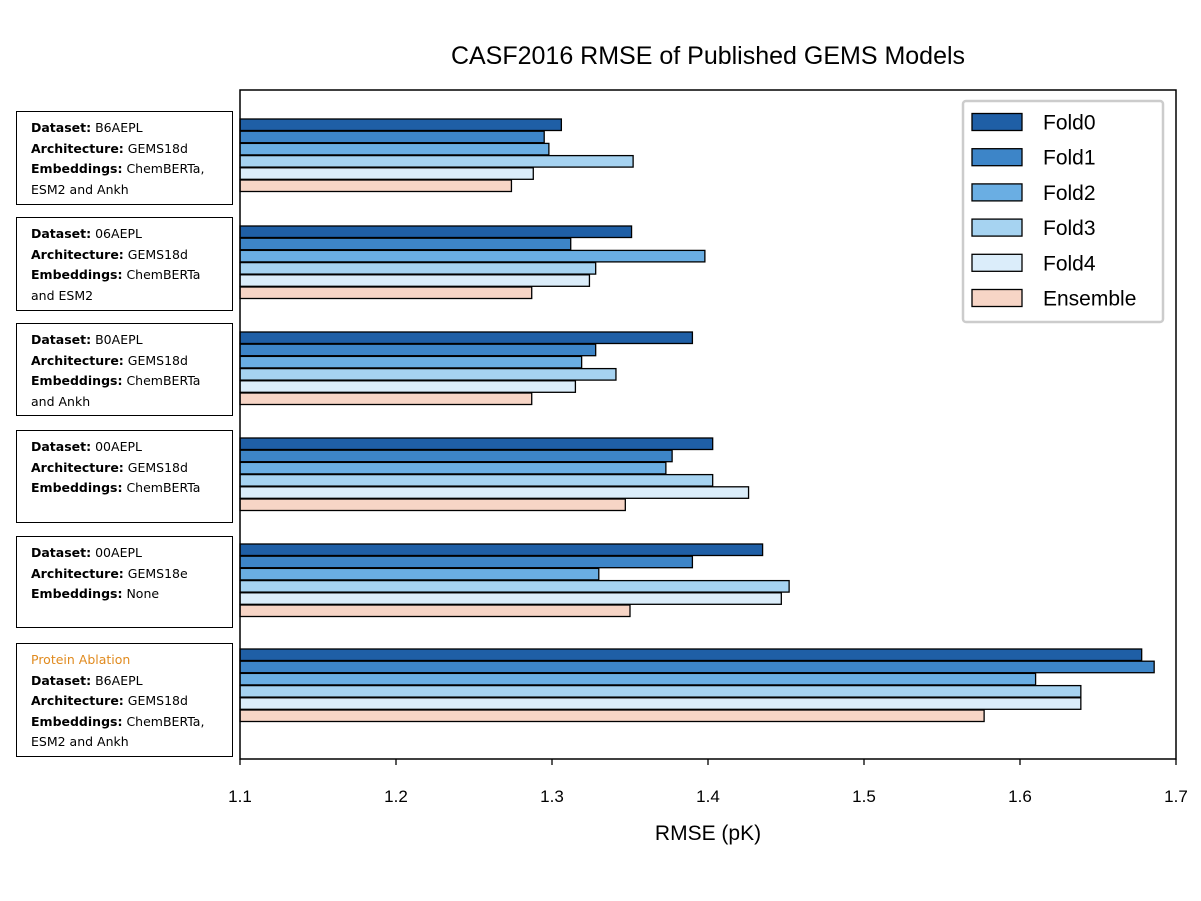  What do you see at coordinates (864, 796) in the screenshot?
I see `x-tick-label: 1.5` at bounding box center [864, 796].